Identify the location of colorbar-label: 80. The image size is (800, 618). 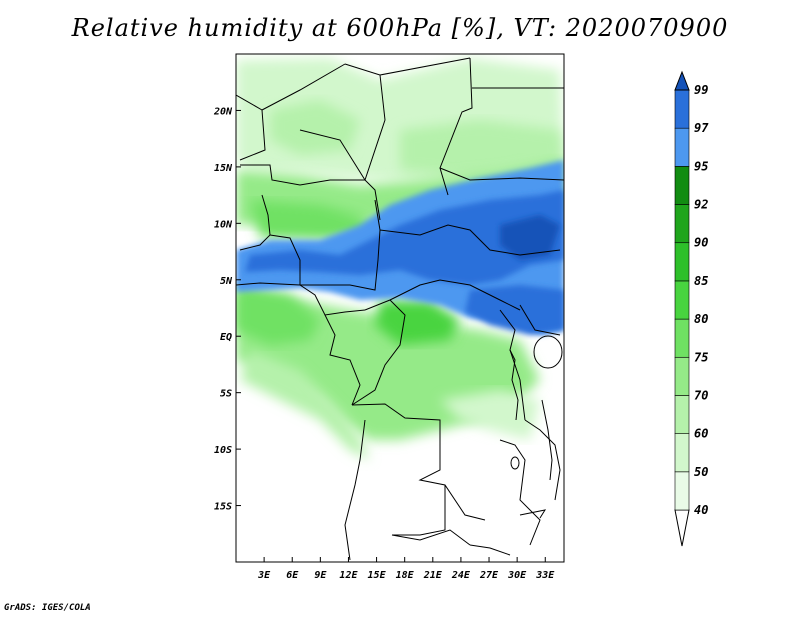
(701, 319).